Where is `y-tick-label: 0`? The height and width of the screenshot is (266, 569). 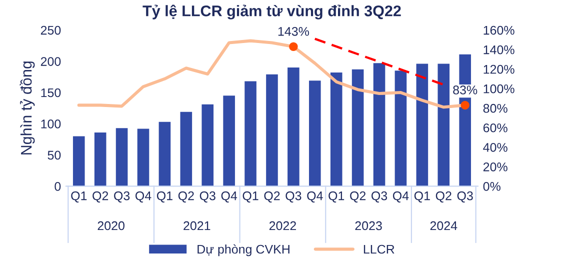
y-tick-label: 0 is located at coordinates (57, 186).